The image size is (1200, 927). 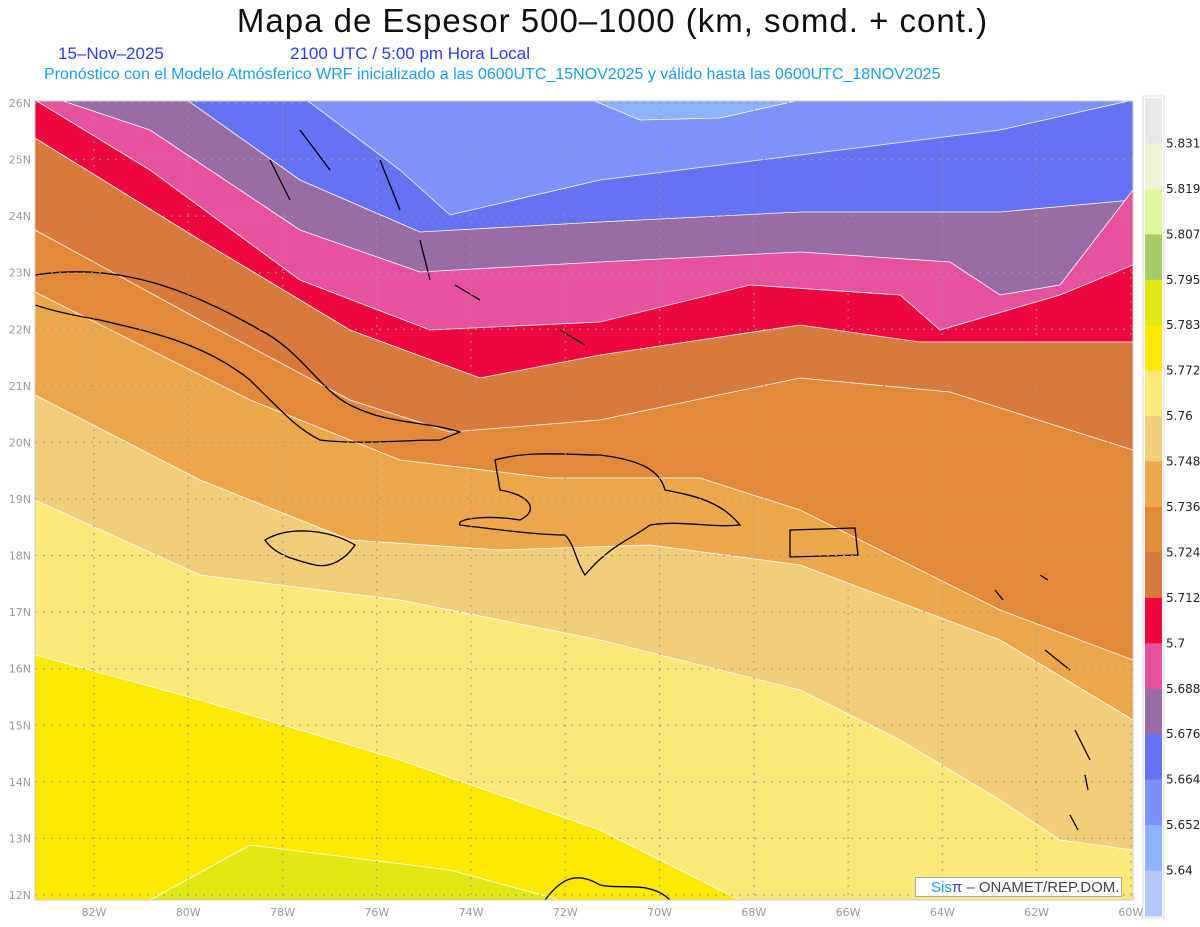 What do you see at coordinates (188, 912) in the screenshot?
I see `lon-label: 80W` at bounding box center [188, 912].